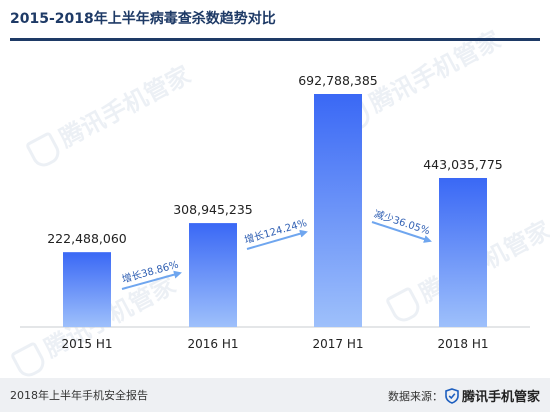  I want to click on title-underline, so click(275, 39).